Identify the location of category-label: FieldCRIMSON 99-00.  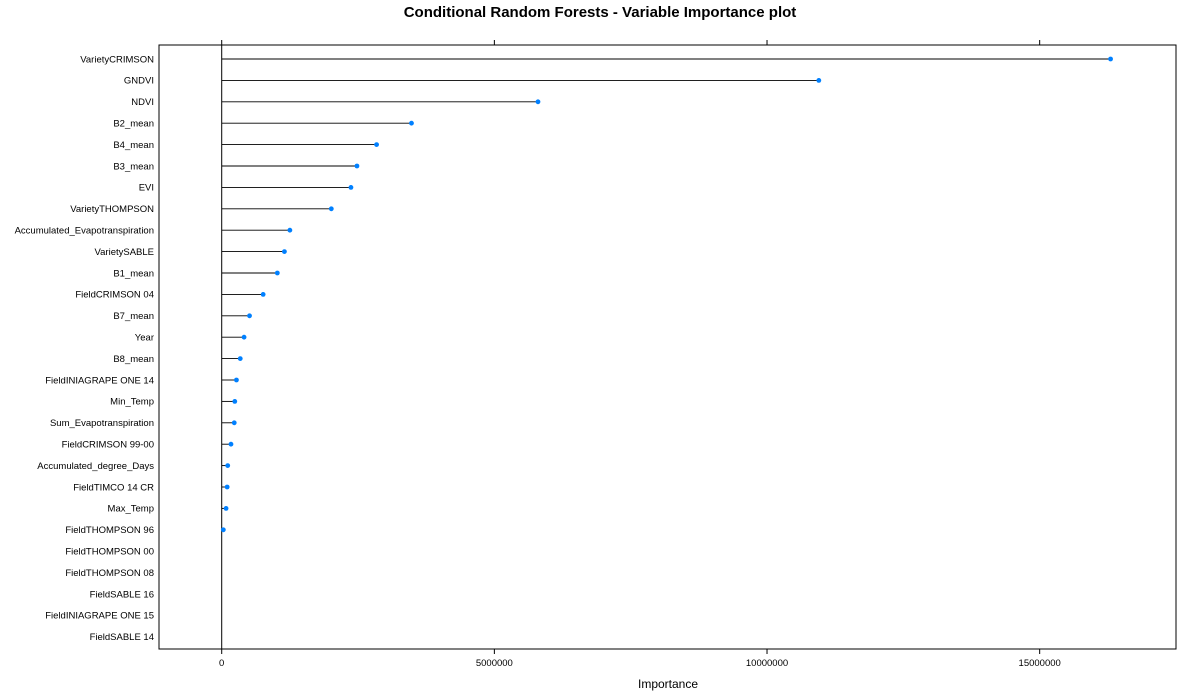
(108, 445).